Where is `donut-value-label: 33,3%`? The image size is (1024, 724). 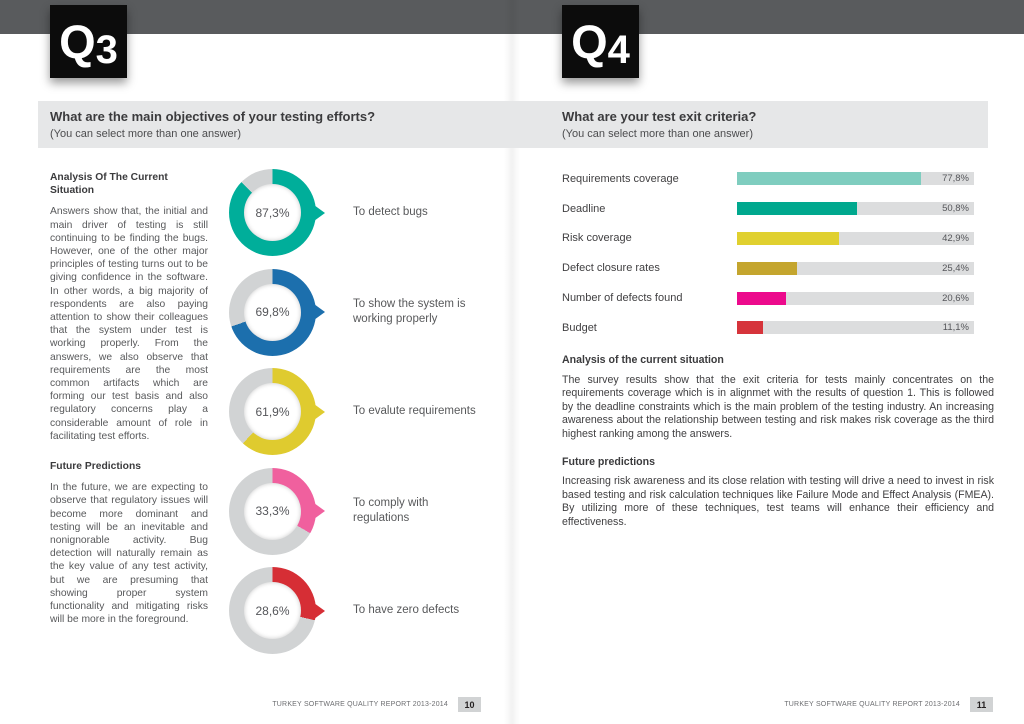
donut-value-label: 33,3% is located at coordinates (272, 511).